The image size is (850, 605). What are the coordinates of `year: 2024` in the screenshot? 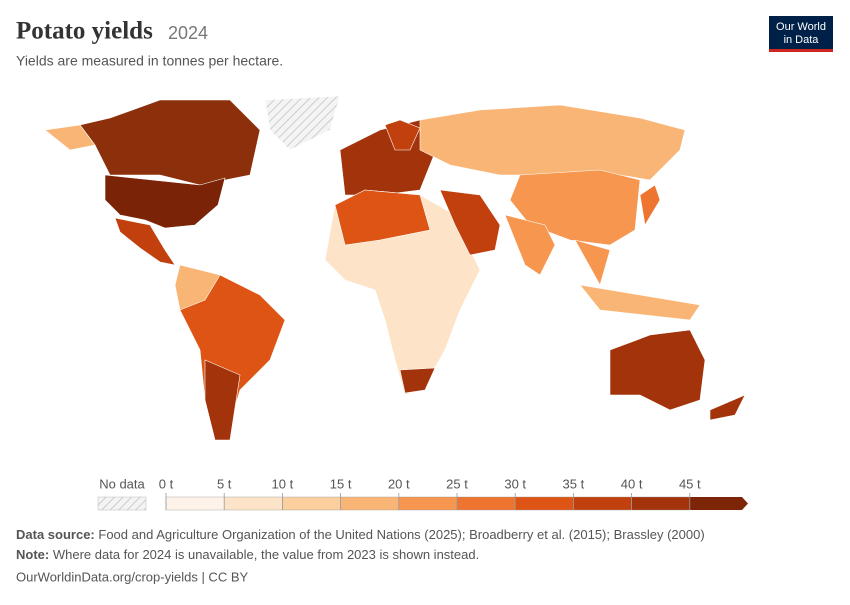 It's located at (188, 33).